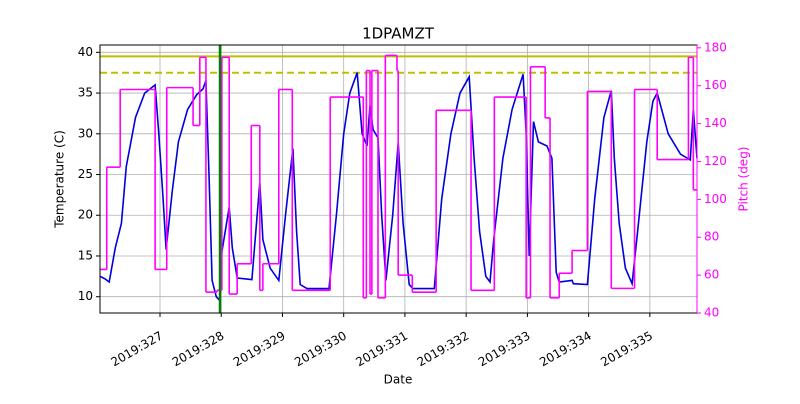 This screenshot has width=800, height=404. What do you see at coordinates (85, 133) in the screenshot?
I see `y-tick-label: 30` at bounding box center [85, 133].